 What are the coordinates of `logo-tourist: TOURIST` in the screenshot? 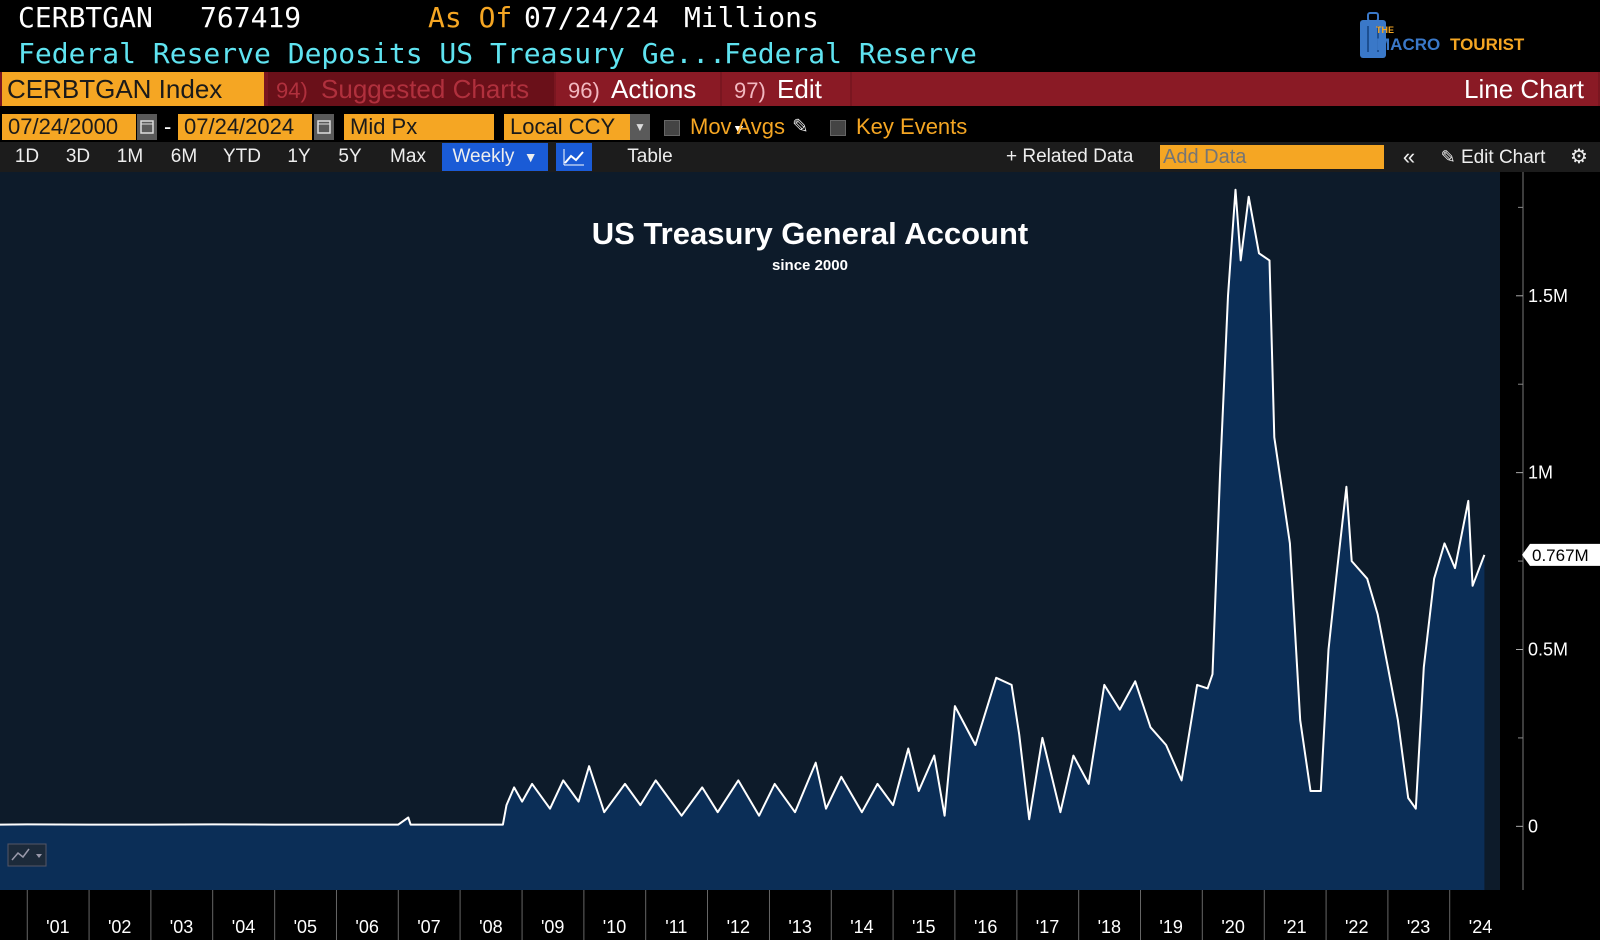 It's located at (1487, 44).